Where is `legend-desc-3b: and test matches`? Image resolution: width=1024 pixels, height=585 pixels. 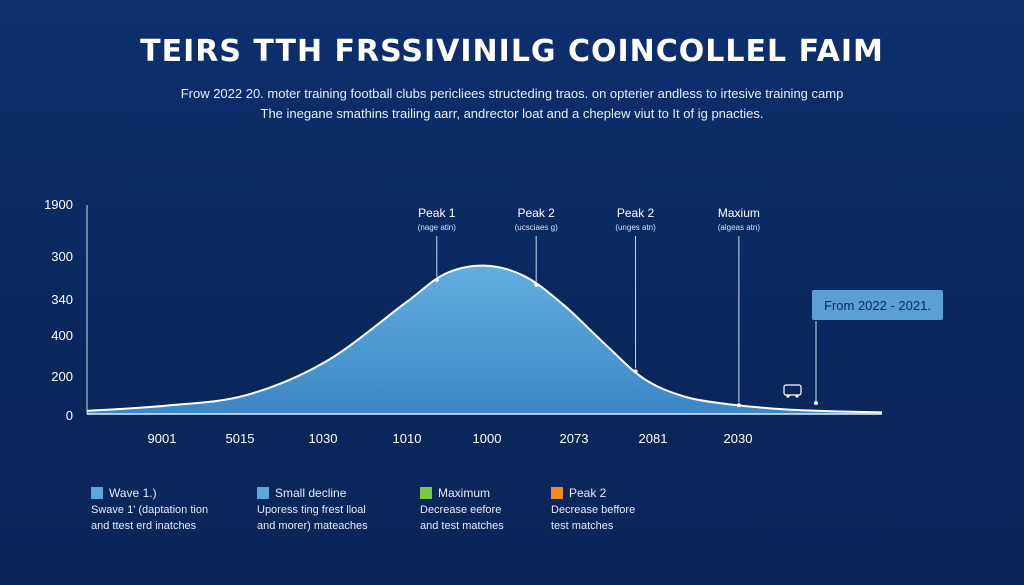
legend-desc-3b: and test matches is located at coordinates (462, 526).